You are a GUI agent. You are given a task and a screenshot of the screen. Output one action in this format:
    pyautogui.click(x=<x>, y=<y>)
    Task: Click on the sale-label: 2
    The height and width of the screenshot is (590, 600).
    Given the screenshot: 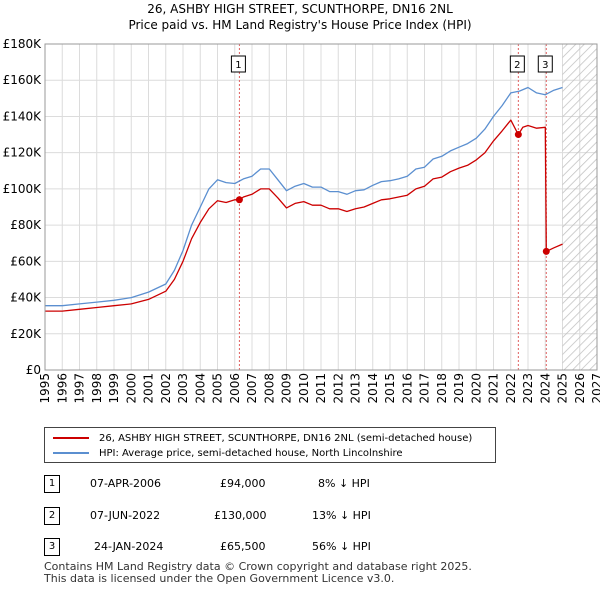 What is the action you would take?
    pyautogui.click(x=517, y=65)
    